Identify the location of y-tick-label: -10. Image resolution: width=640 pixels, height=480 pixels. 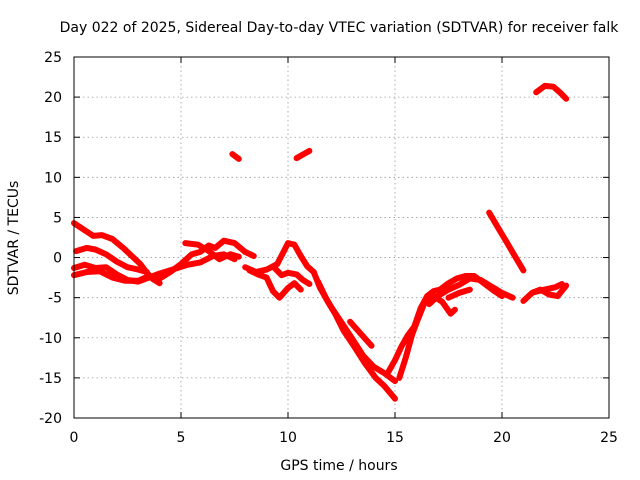
(50, 339).